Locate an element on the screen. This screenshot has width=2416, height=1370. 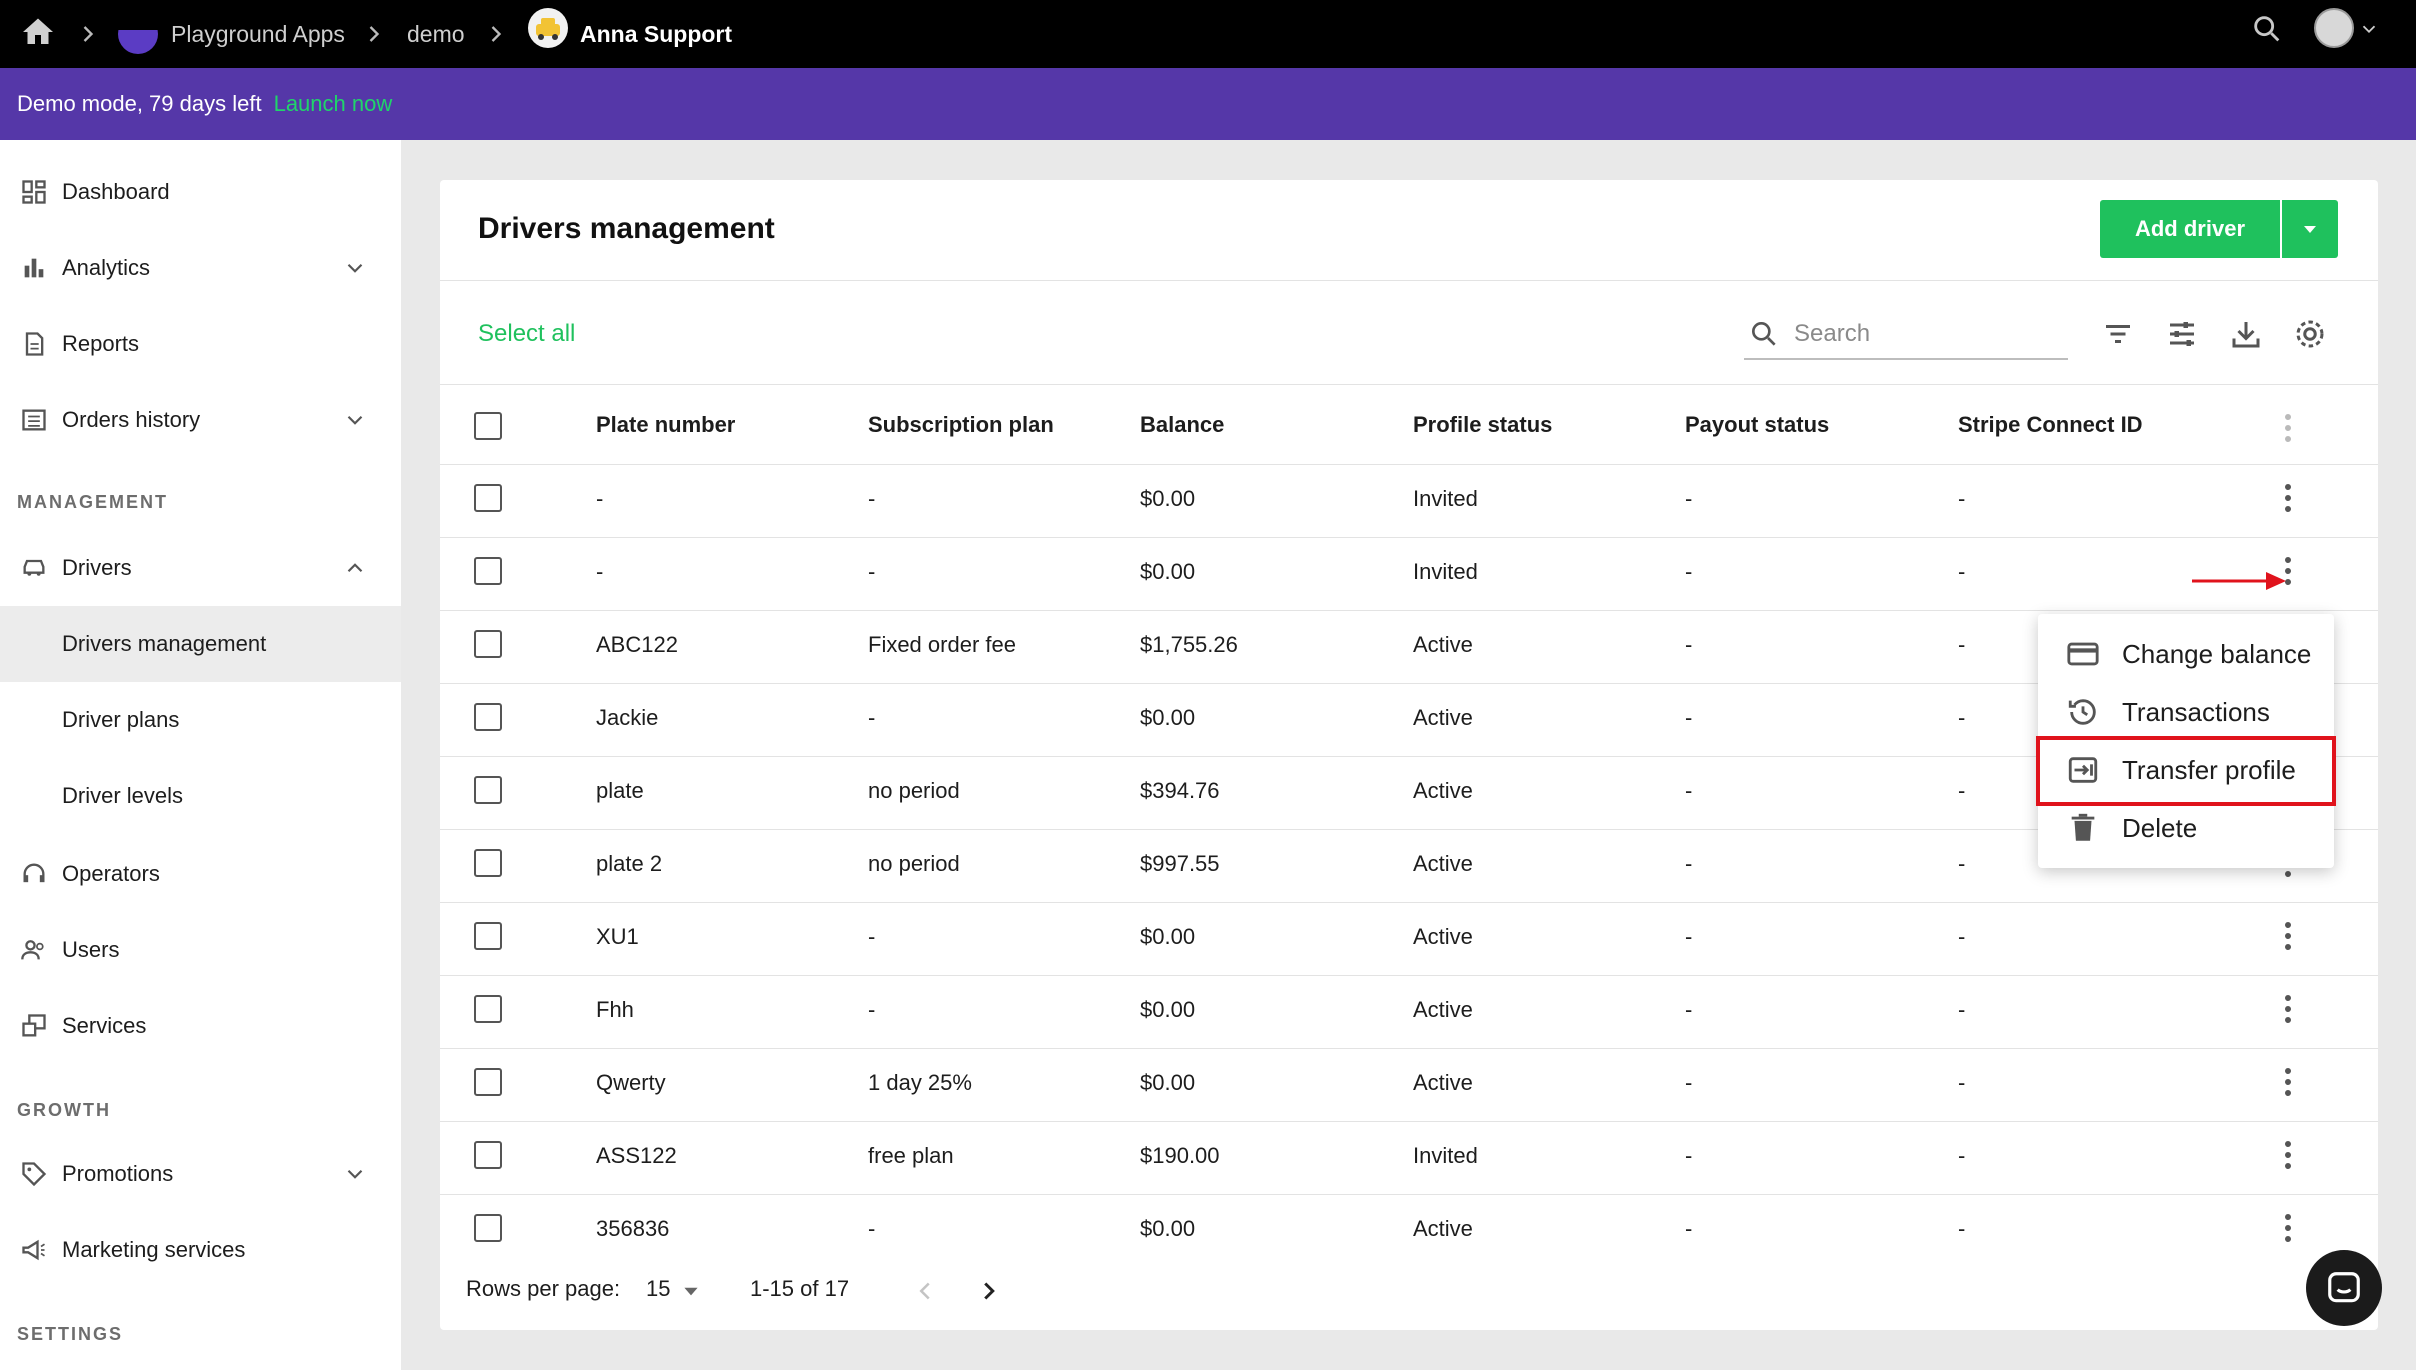
add-driver-dropdown-button is located at coordinates (2310, 229).